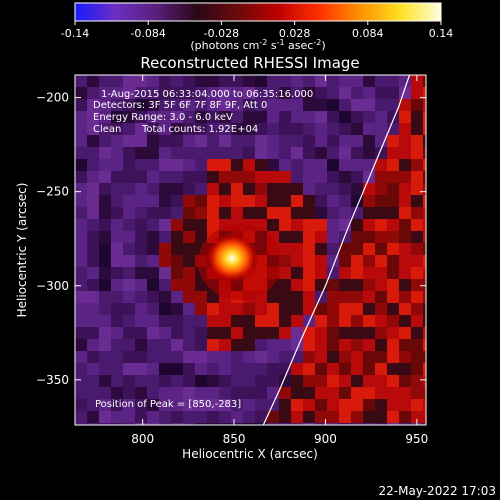 This screenshot has height=500, width=500. I want to click on annotation-total-counts: Total counts: 1.92E+04, so click(199, 129).